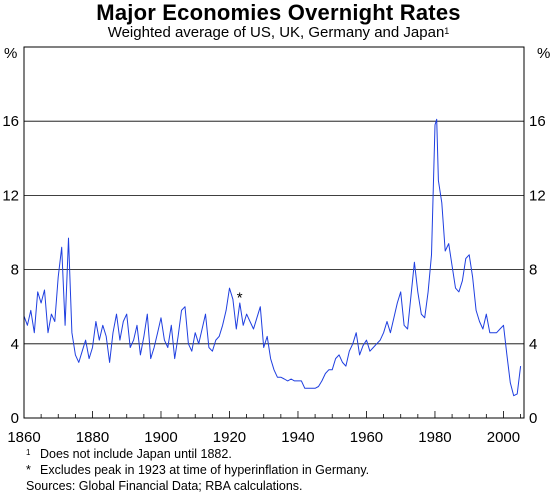 This screenshot has width=557, height=497. Describe the element at coordinates (543, 53) in the screenshot. I see `y-axis-unit-right: %` at that location.